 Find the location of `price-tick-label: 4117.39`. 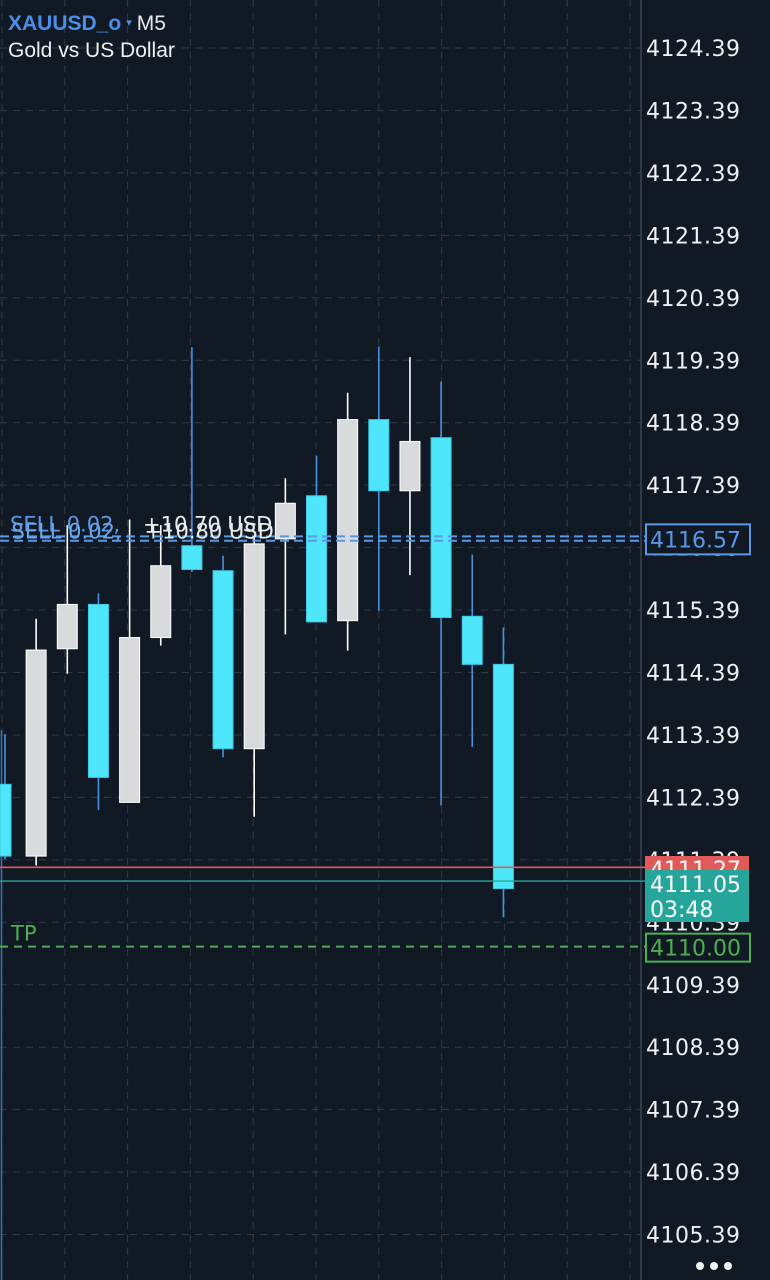

price-tick-label: 4117.39 is located at coordinates (693, 486).